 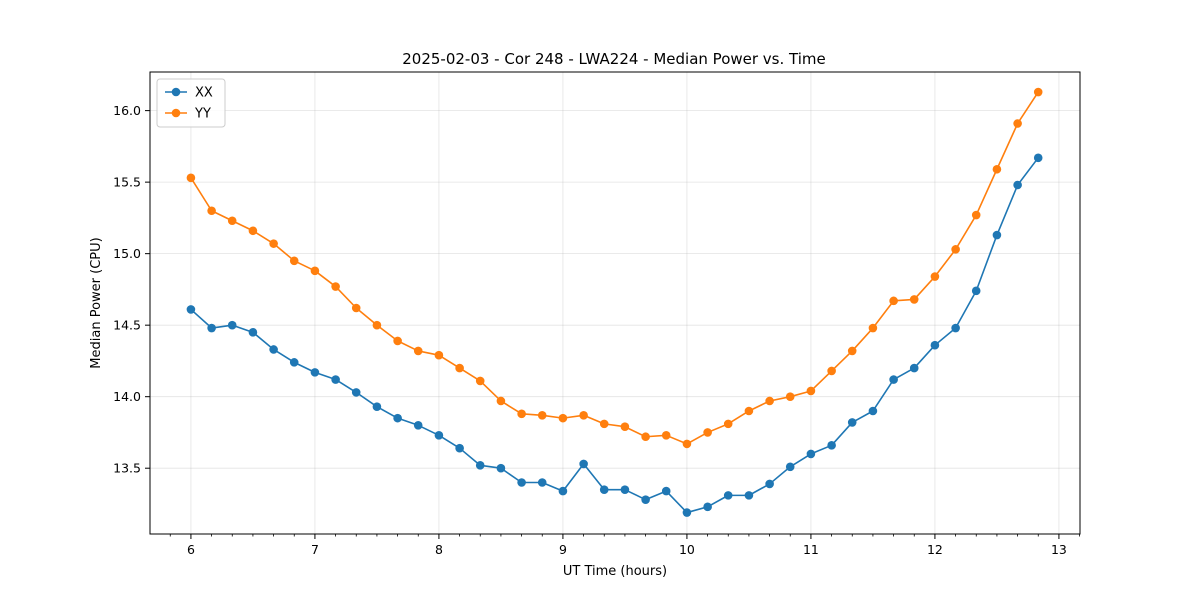 What do you see at coordinates (127, 110) in the screenshot?
I see `y-tick-label: 16.0` at bounding box center [127, 110].